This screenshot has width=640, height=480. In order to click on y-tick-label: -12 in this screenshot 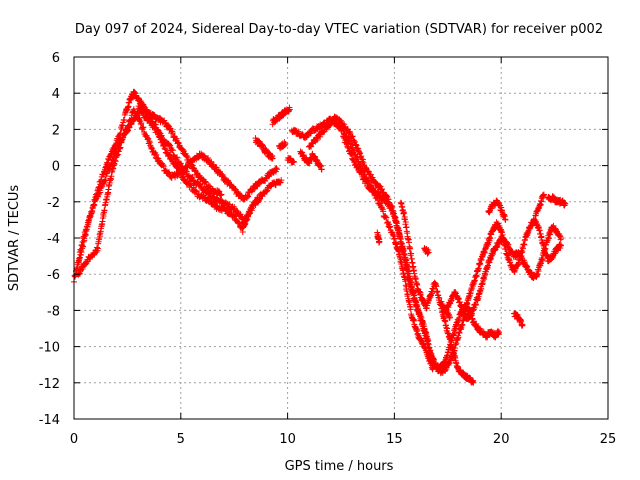, I will do `click(49, 384)`.